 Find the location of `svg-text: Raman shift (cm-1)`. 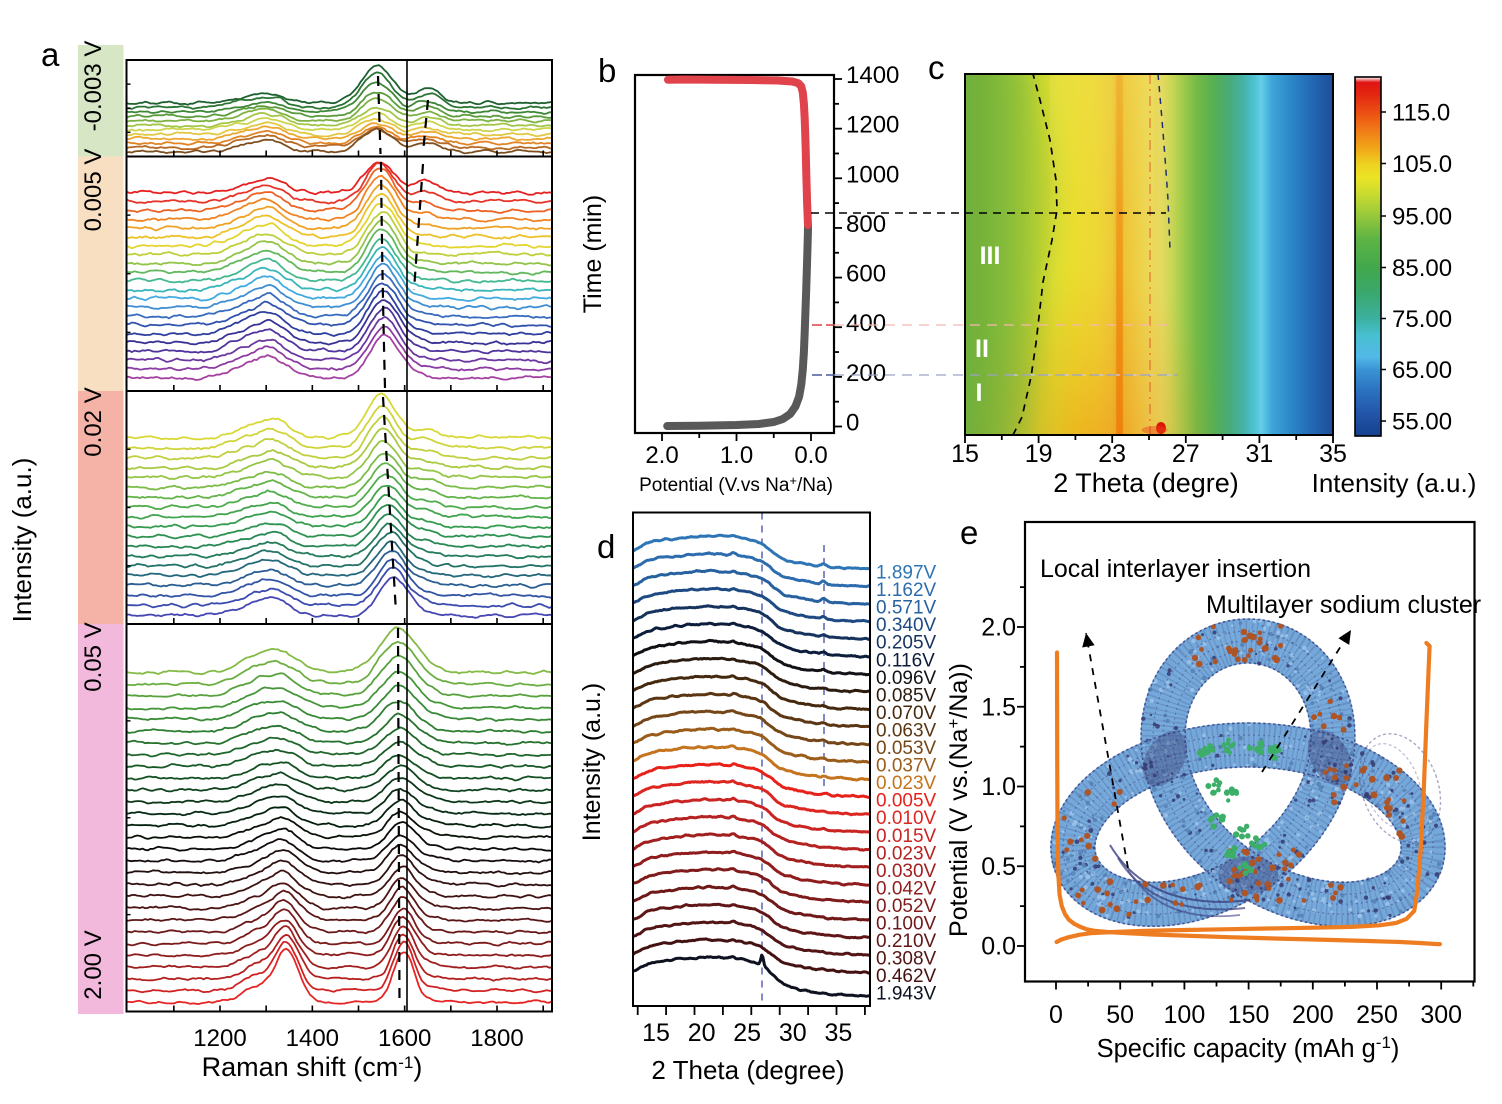

svg-text: Raman shift (cm-1) is located at coordinates (312, 1067).